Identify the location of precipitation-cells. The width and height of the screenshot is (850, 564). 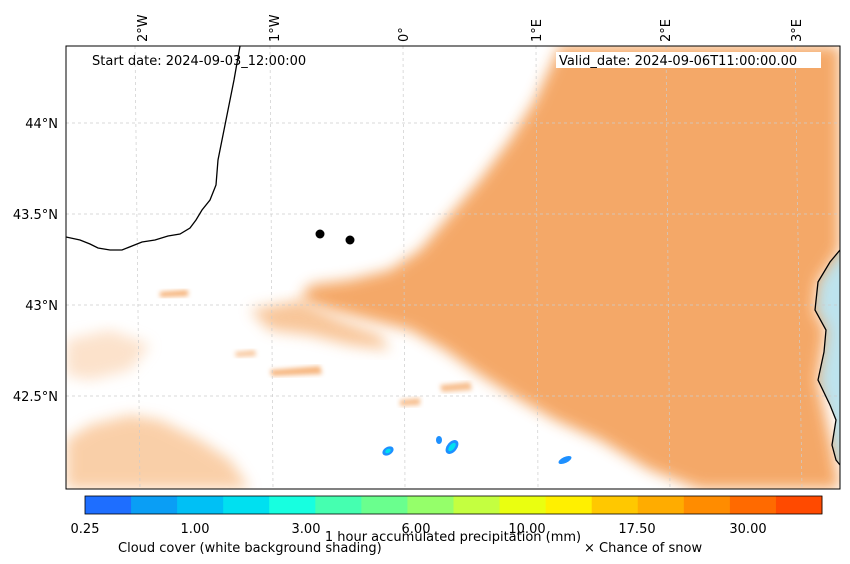
(477, 450).